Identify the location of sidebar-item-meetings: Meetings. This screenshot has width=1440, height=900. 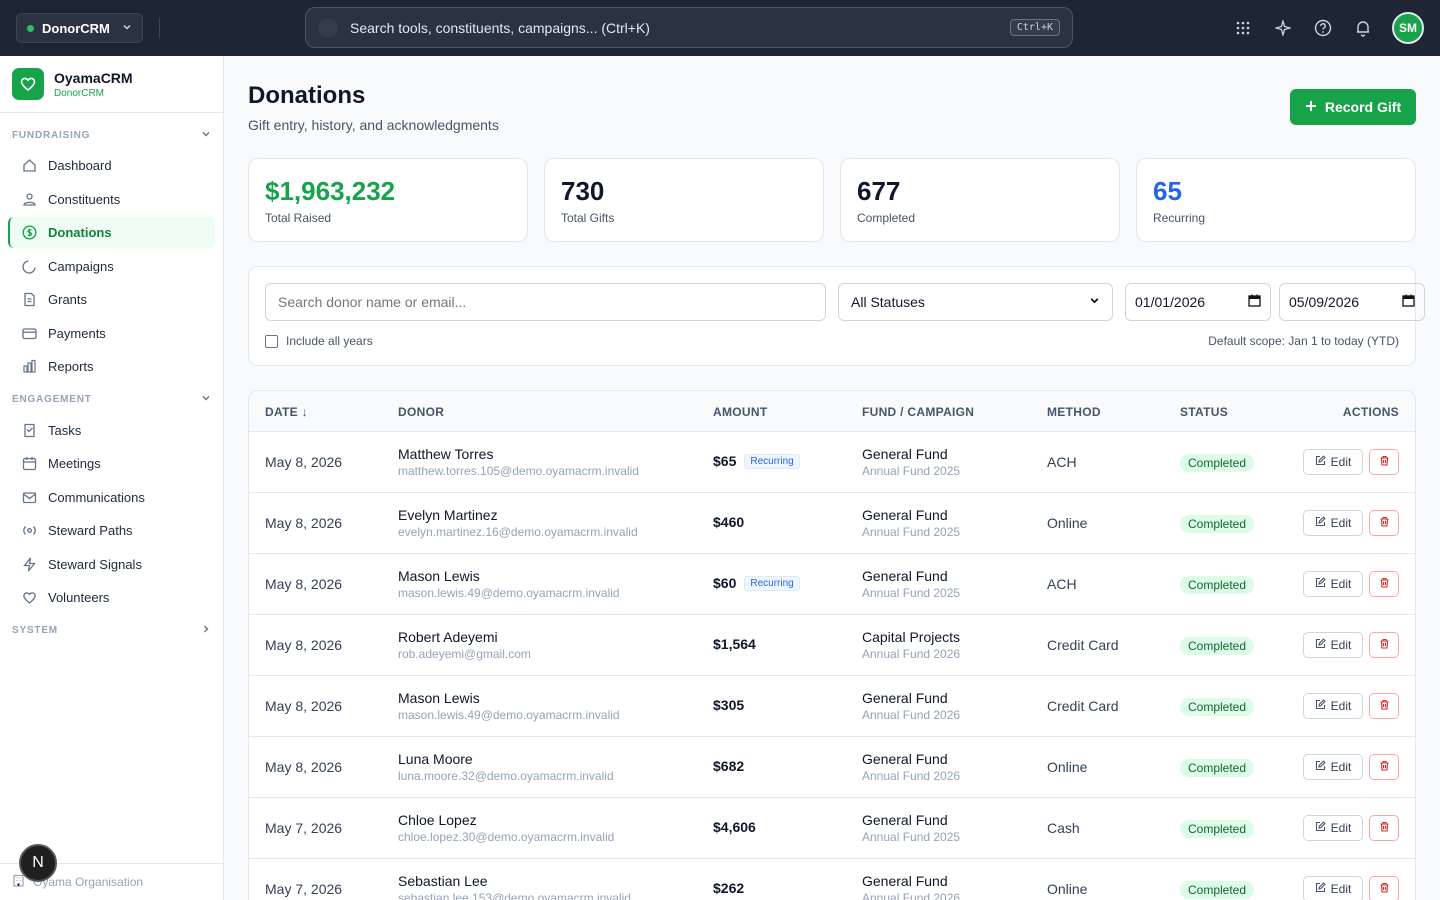
(111, 463).